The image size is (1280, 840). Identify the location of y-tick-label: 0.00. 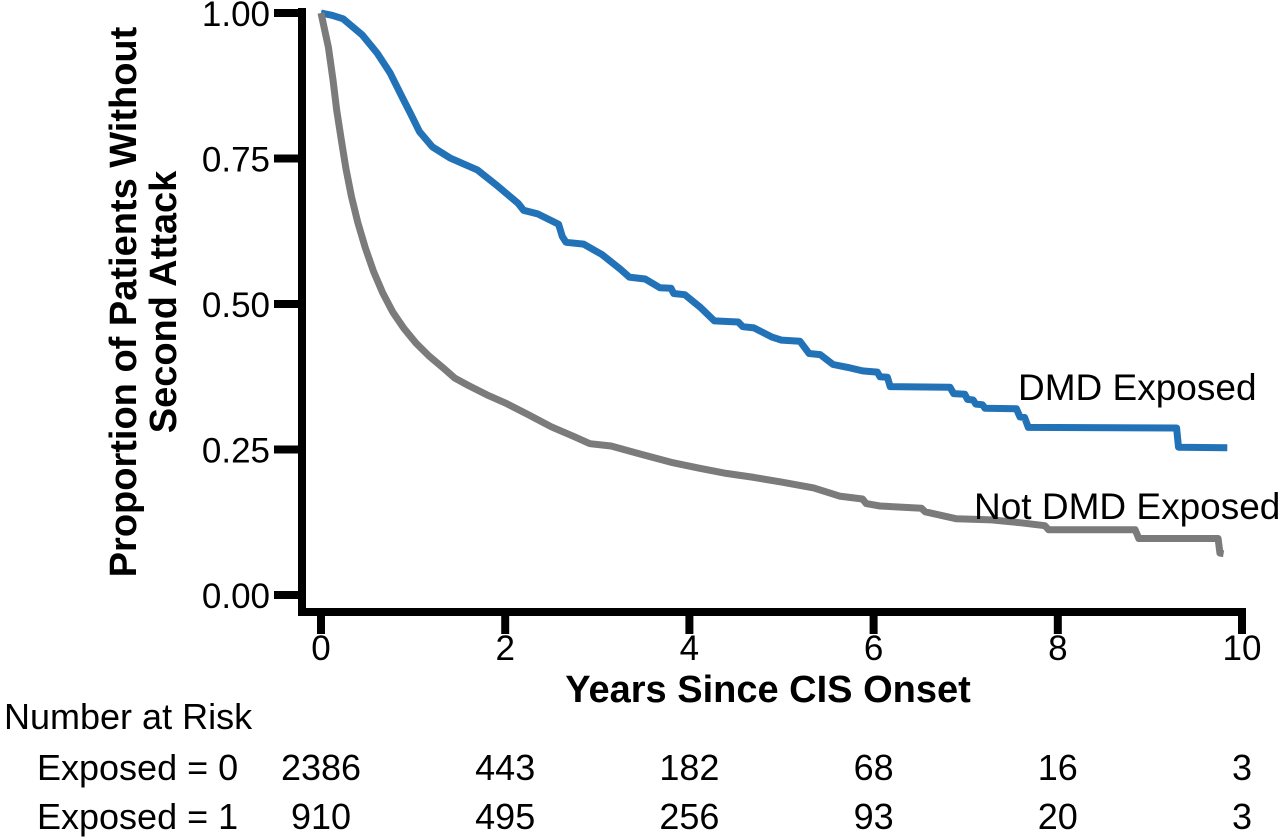
(236, 596).